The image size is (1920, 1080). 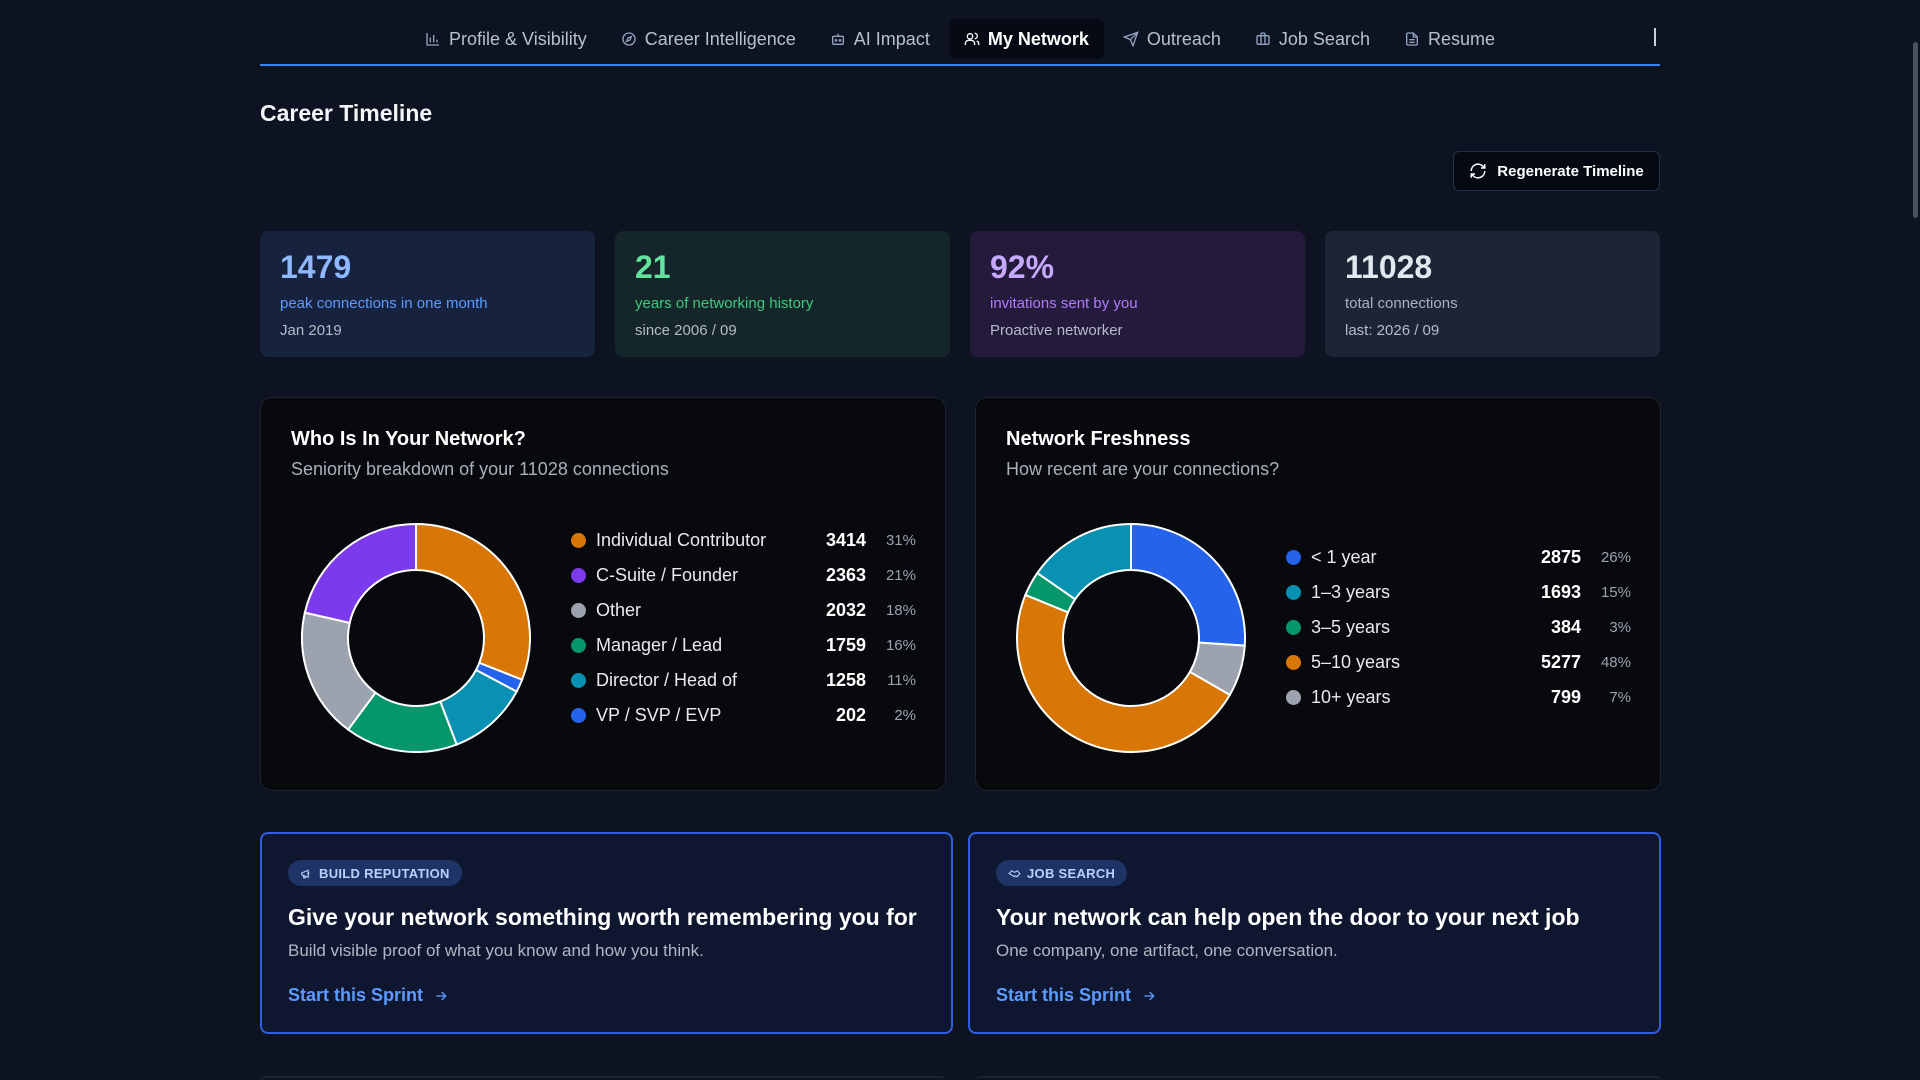 What do you see at coordinates (743, 680) in the screenshot?
I see `legend-row-director-head-of: Director / Head of 1258 11%` at bounding box center [743, 680].